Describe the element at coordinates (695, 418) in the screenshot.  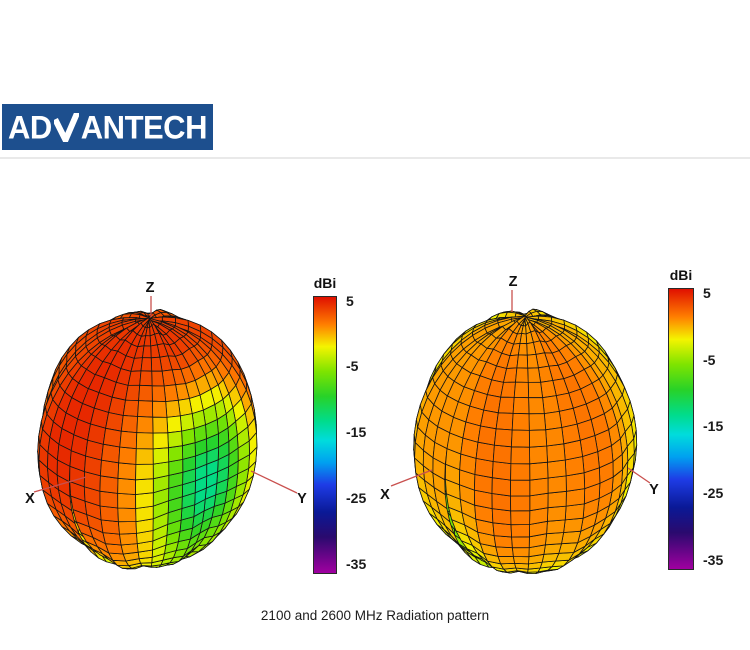
I see `colorbar-2600: dBi 5 -5 -15 -25 -35` at that location.